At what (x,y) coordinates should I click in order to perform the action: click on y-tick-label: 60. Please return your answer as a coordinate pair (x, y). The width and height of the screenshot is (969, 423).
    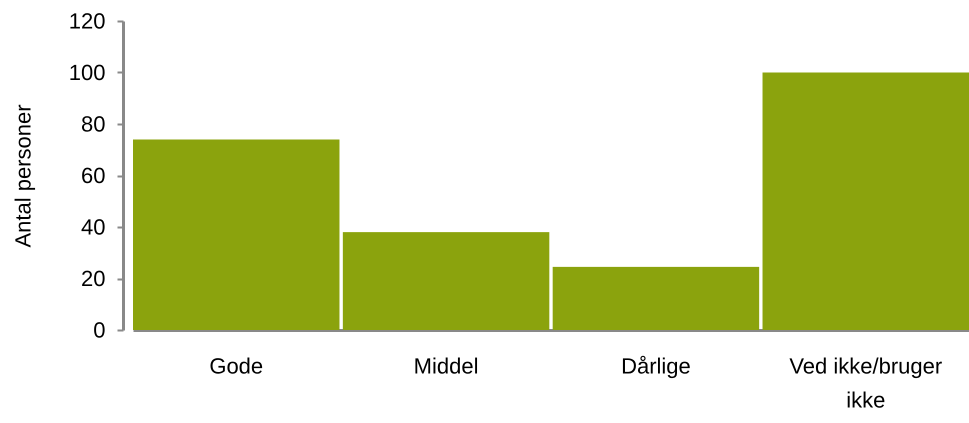
    Looking at the image, I should click on (93, 175).